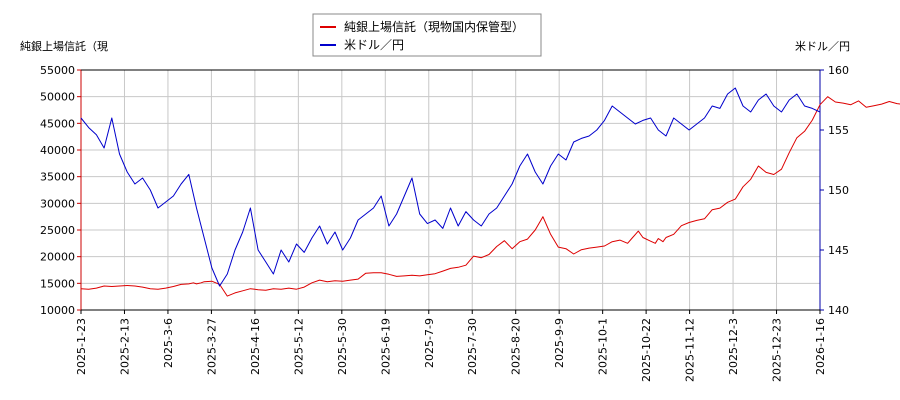 Image resolution: width=900 pixels, height=400 pixels. I want to click on x-tick: 2025-1-23, so click(81, 346).